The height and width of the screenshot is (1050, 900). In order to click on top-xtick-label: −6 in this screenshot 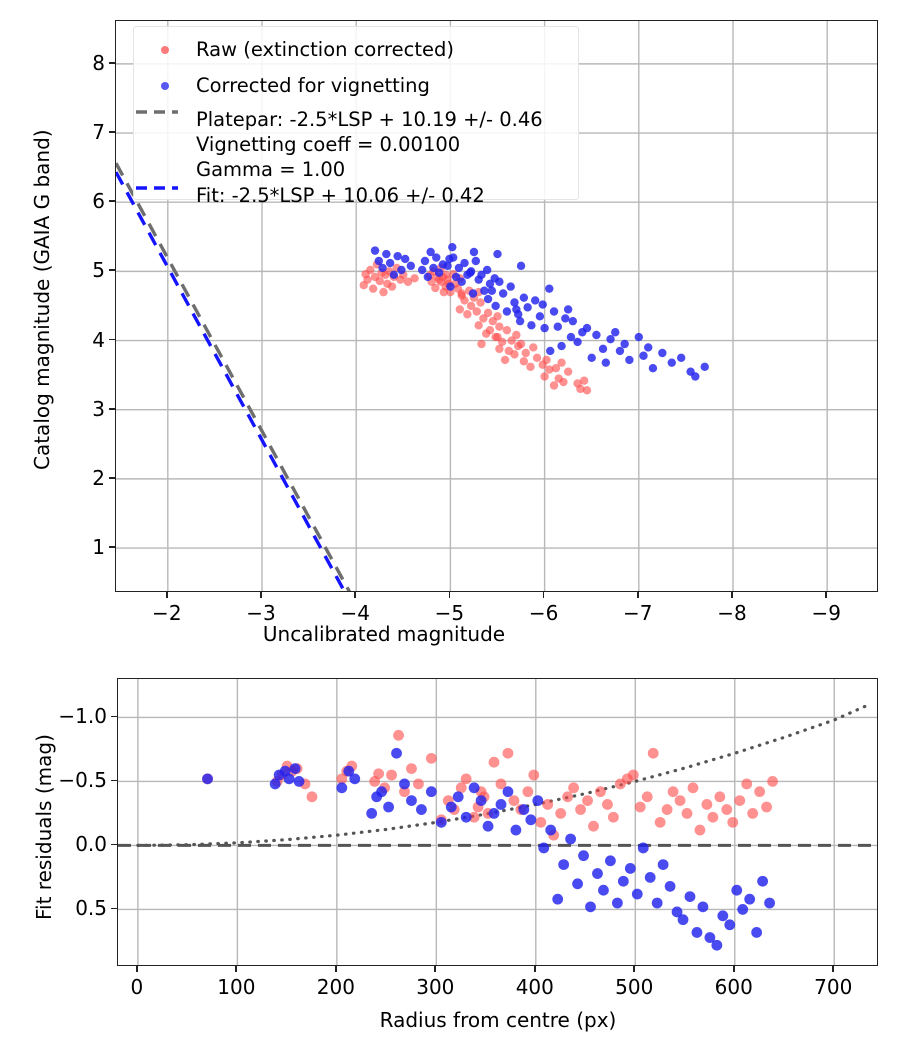, I will do `click(543, 613)`.